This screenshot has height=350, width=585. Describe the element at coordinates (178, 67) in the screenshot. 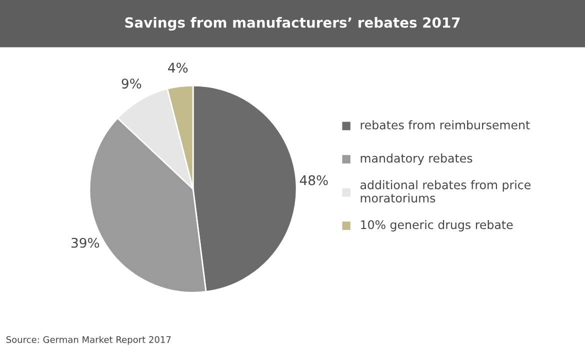

I see `data-label: 4%` at that location.